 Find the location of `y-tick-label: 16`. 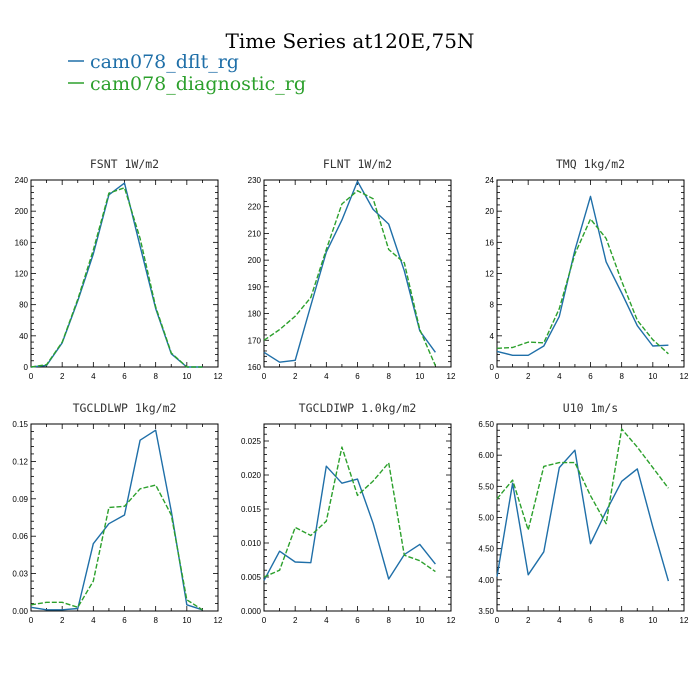

y-tick-label: 16 is located at coordinates (489, 242).